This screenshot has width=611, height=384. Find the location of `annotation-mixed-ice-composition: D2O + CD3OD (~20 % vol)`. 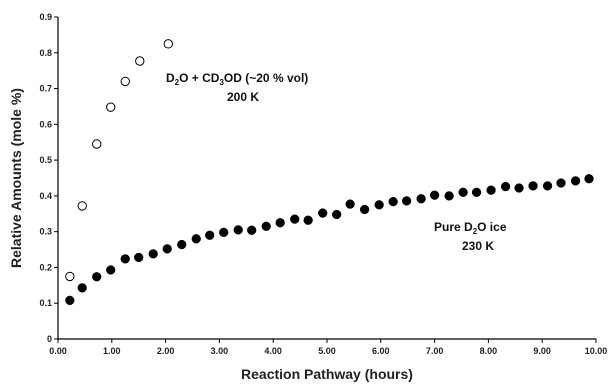

annotation-mixed-ice-composition: D2O + CD3OD (~20 % vol) is located at coordinates (237, 79).